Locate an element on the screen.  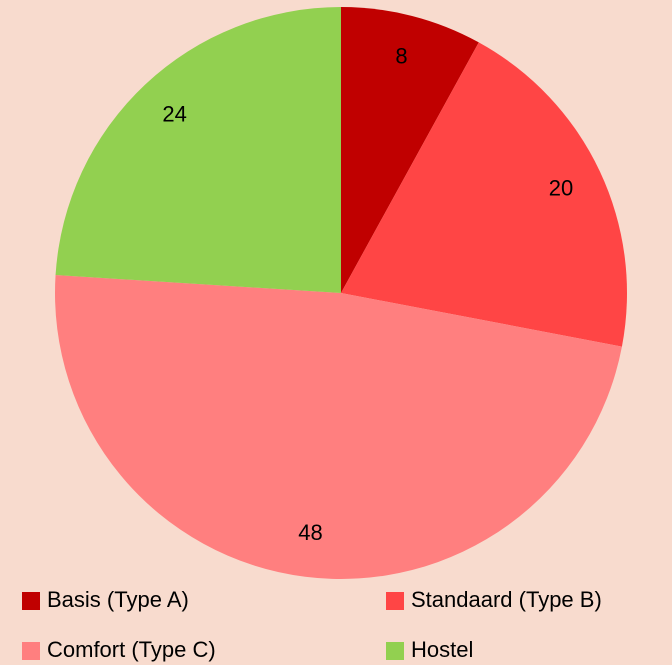
legend-label: Standaard (Type B) is located at coordinates (506, 599).